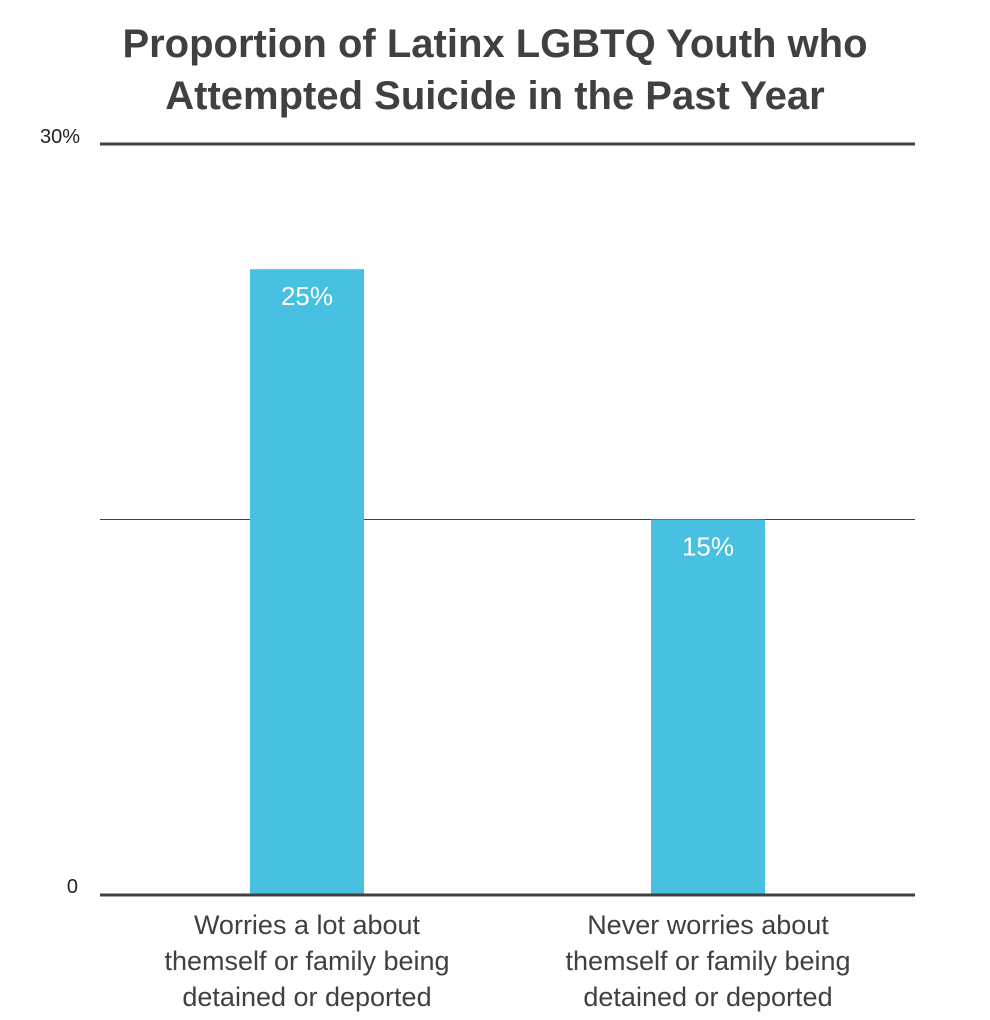 This screenshot has height=1020, width=990. I want to click on category-label-0-line-0: Worries a lot about, so click(307, 925).